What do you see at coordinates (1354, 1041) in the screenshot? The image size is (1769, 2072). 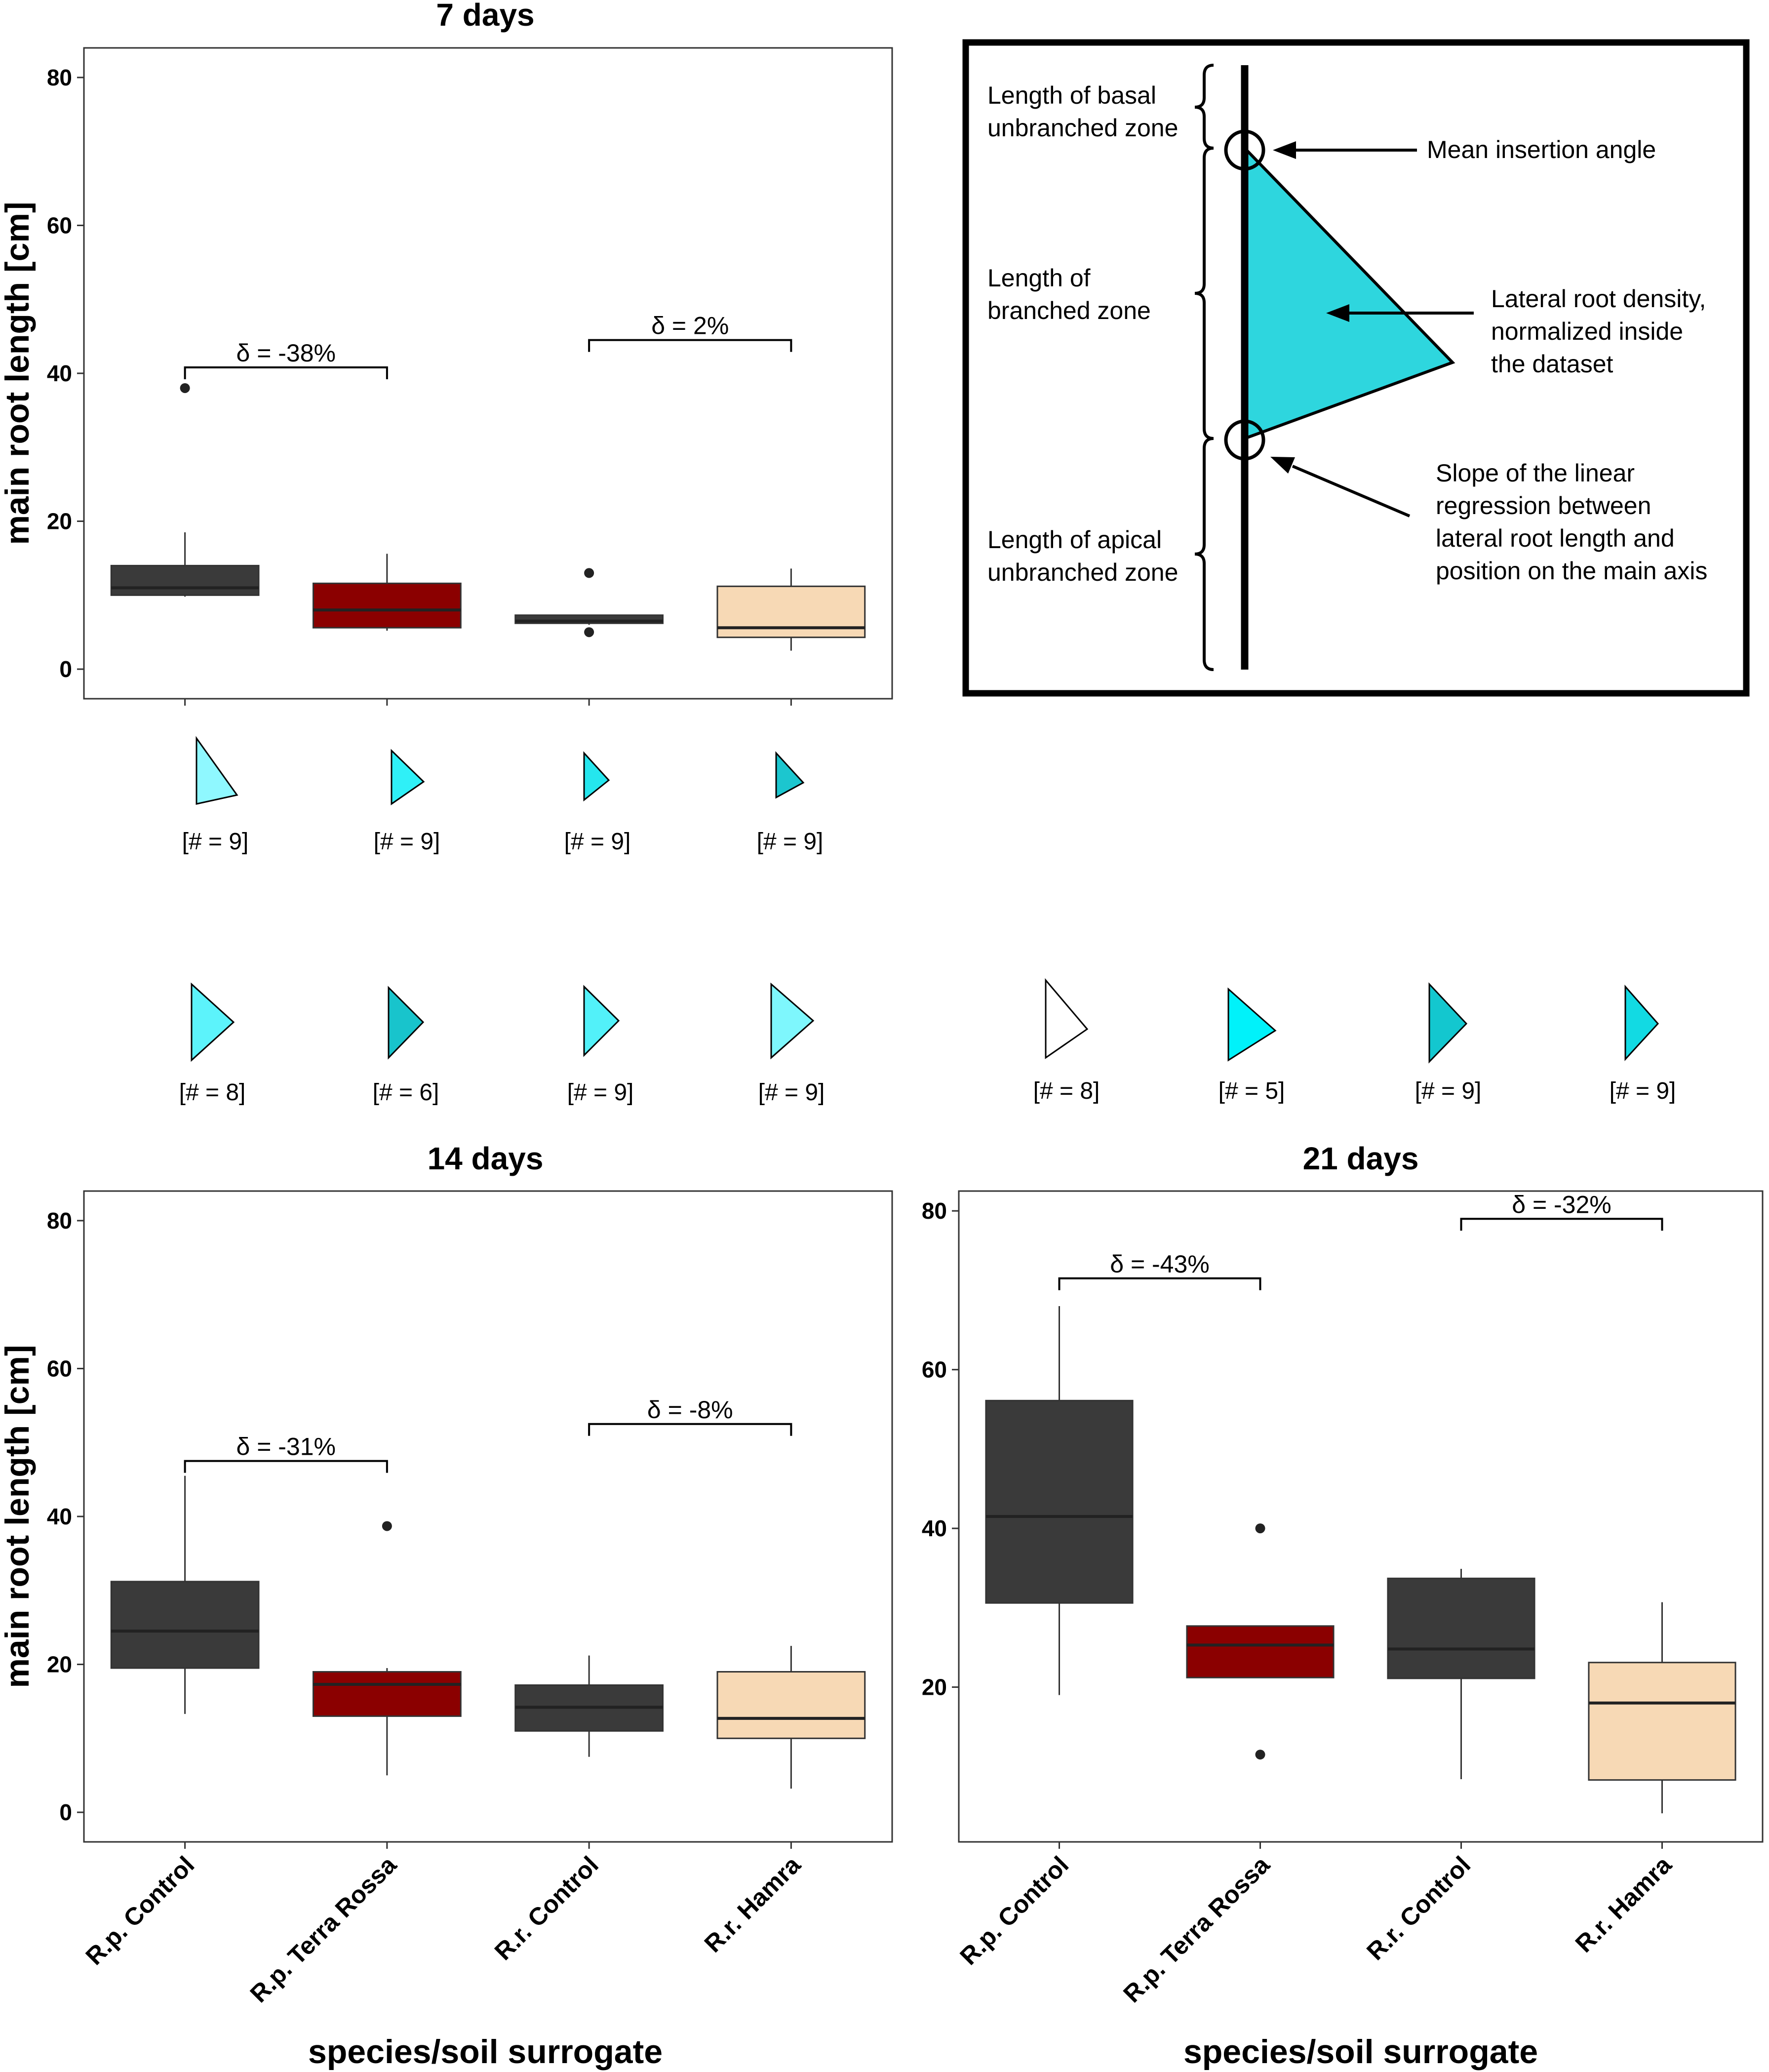 I see `glyph-row-21-days: [# = 8] [# = 5] [# = 9] [# = 9]` at bounding box center [1354, 1041].